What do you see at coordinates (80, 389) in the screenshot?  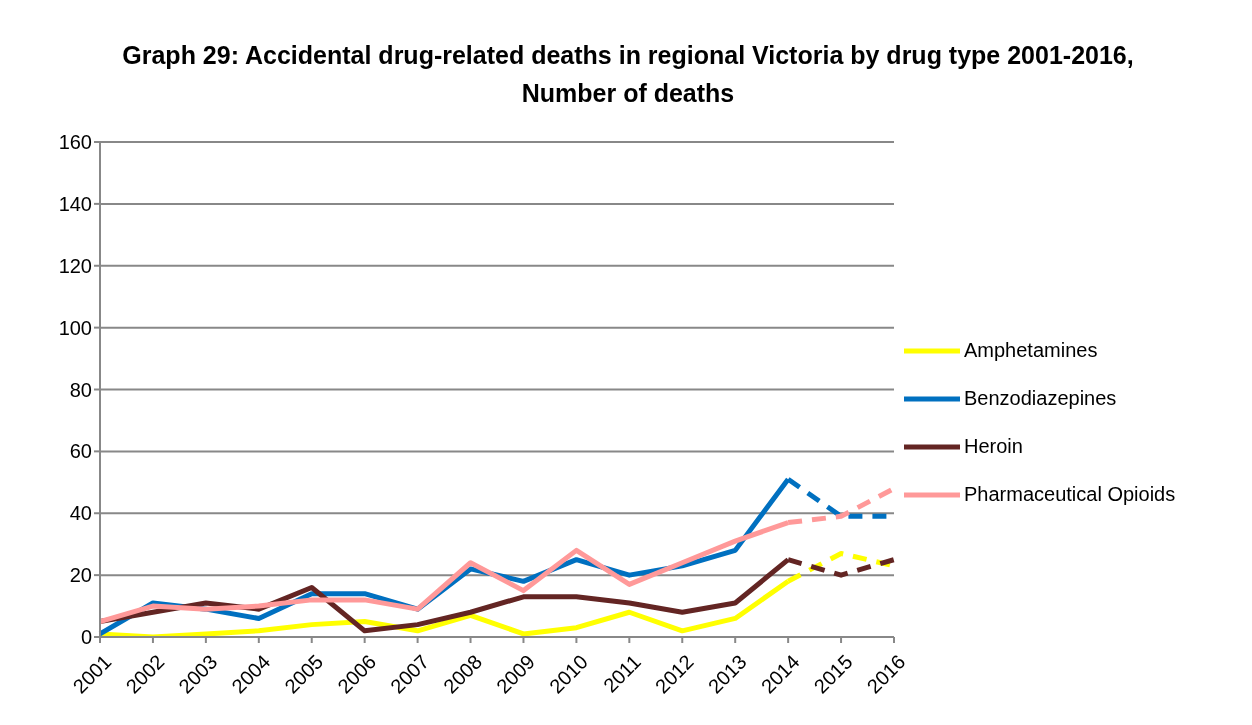 I see `y-tick-label: 80` at bounding box center [80, 389].